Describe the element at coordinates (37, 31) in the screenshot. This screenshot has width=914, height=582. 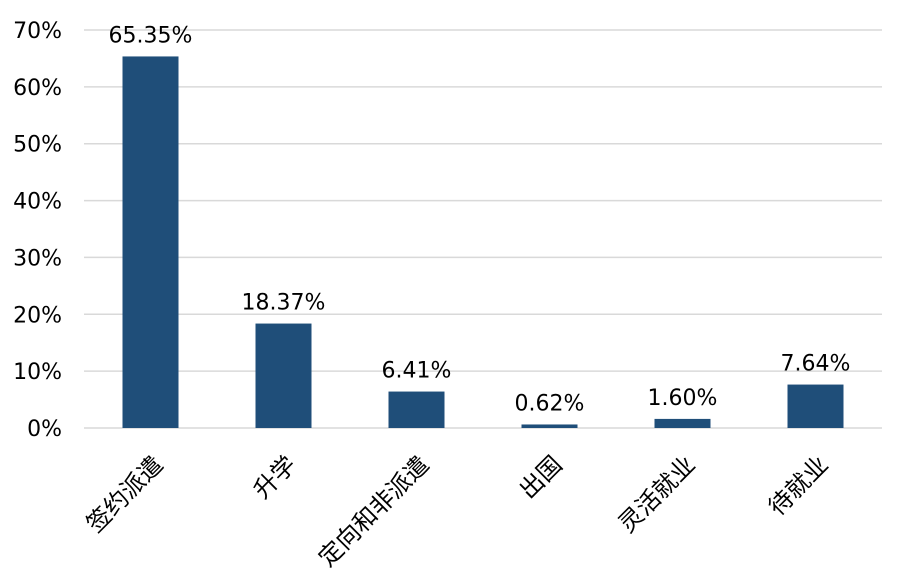
I see `y-tick-label: 70%` at that location.